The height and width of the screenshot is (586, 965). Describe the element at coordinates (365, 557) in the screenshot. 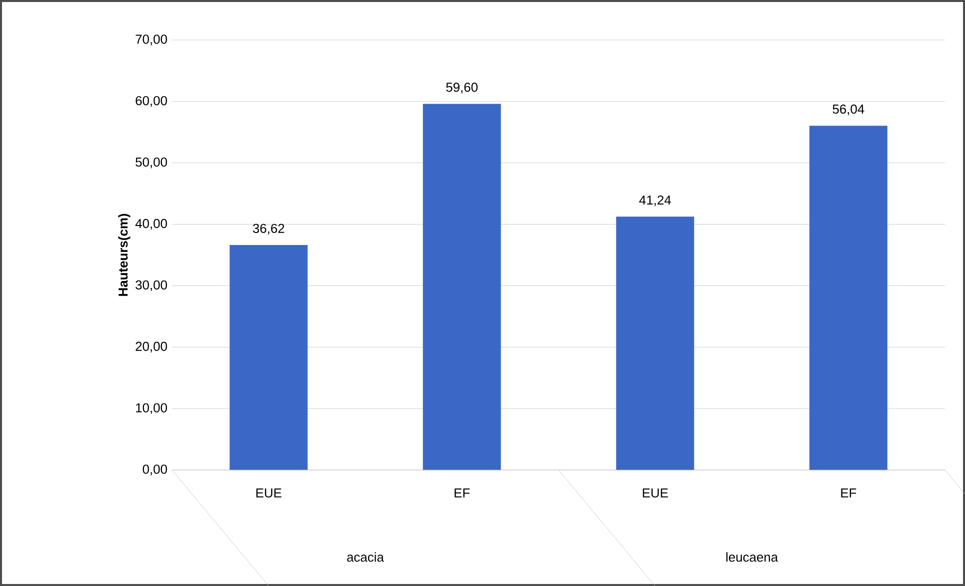

I see `text: acacia` at that location.